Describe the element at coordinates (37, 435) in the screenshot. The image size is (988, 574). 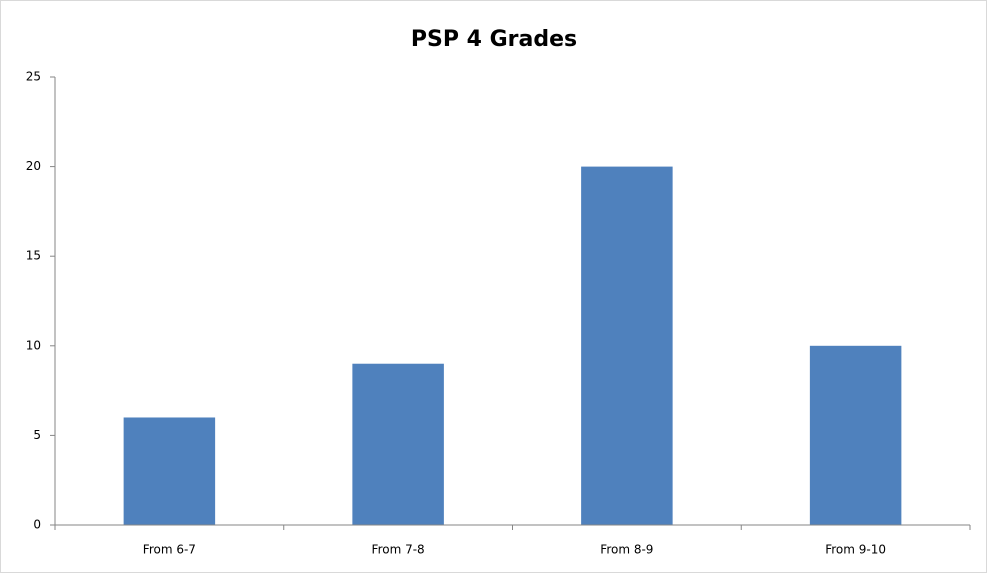
I see `y-tick-label: 5` at that location.